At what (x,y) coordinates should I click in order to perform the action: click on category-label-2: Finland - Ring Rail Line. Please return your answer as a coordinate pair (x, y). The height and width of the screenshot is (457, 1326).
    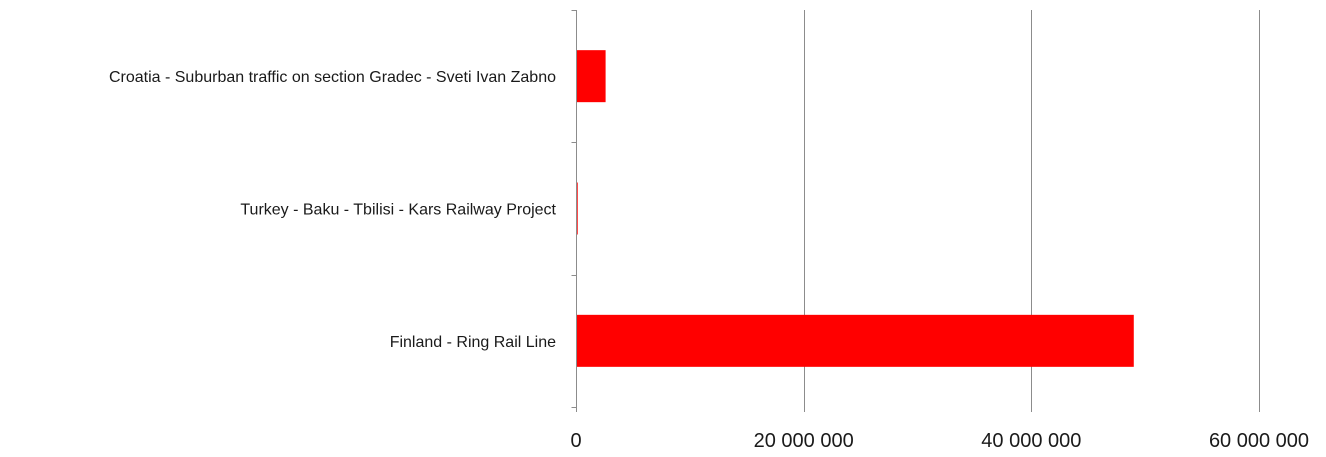
    Looking at the image, I should click on (473, 342).